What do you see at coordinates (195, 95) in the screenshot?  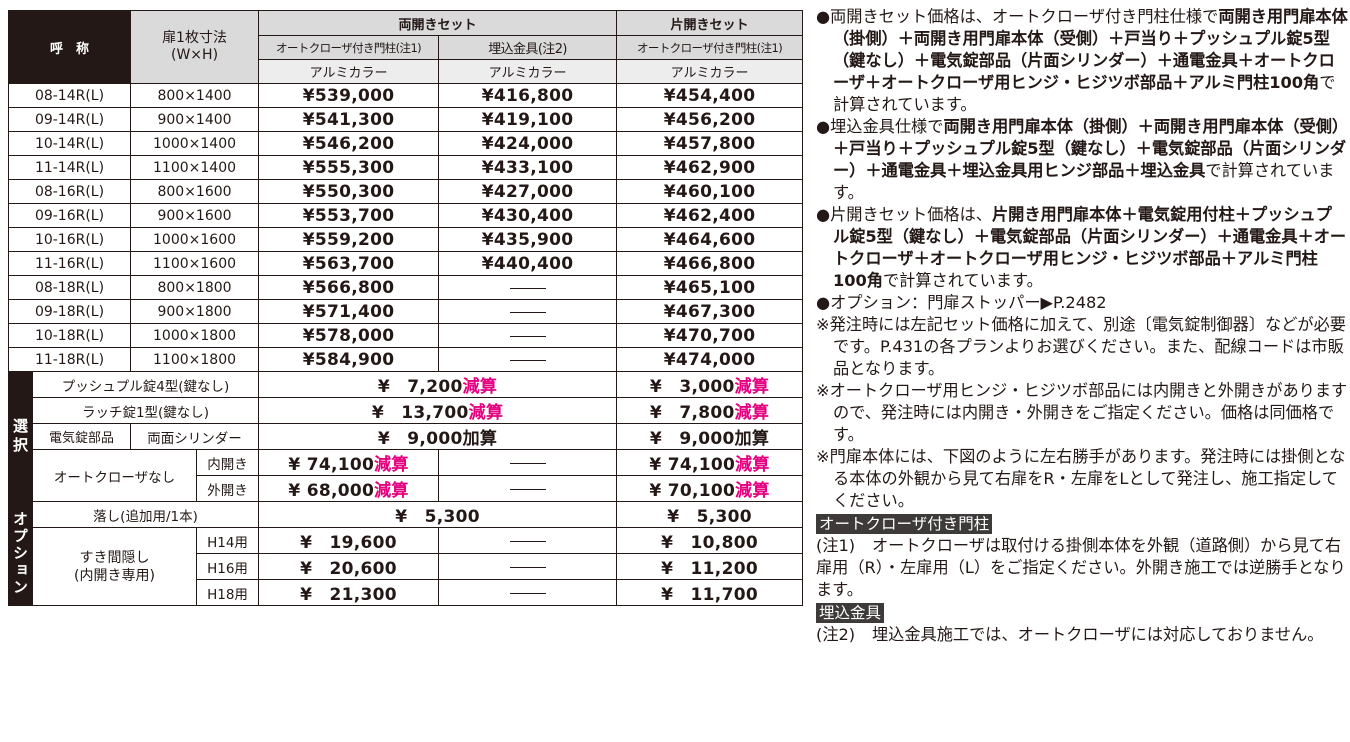 I see `size-cell: 800×1400` at bounding box center [195, 95].